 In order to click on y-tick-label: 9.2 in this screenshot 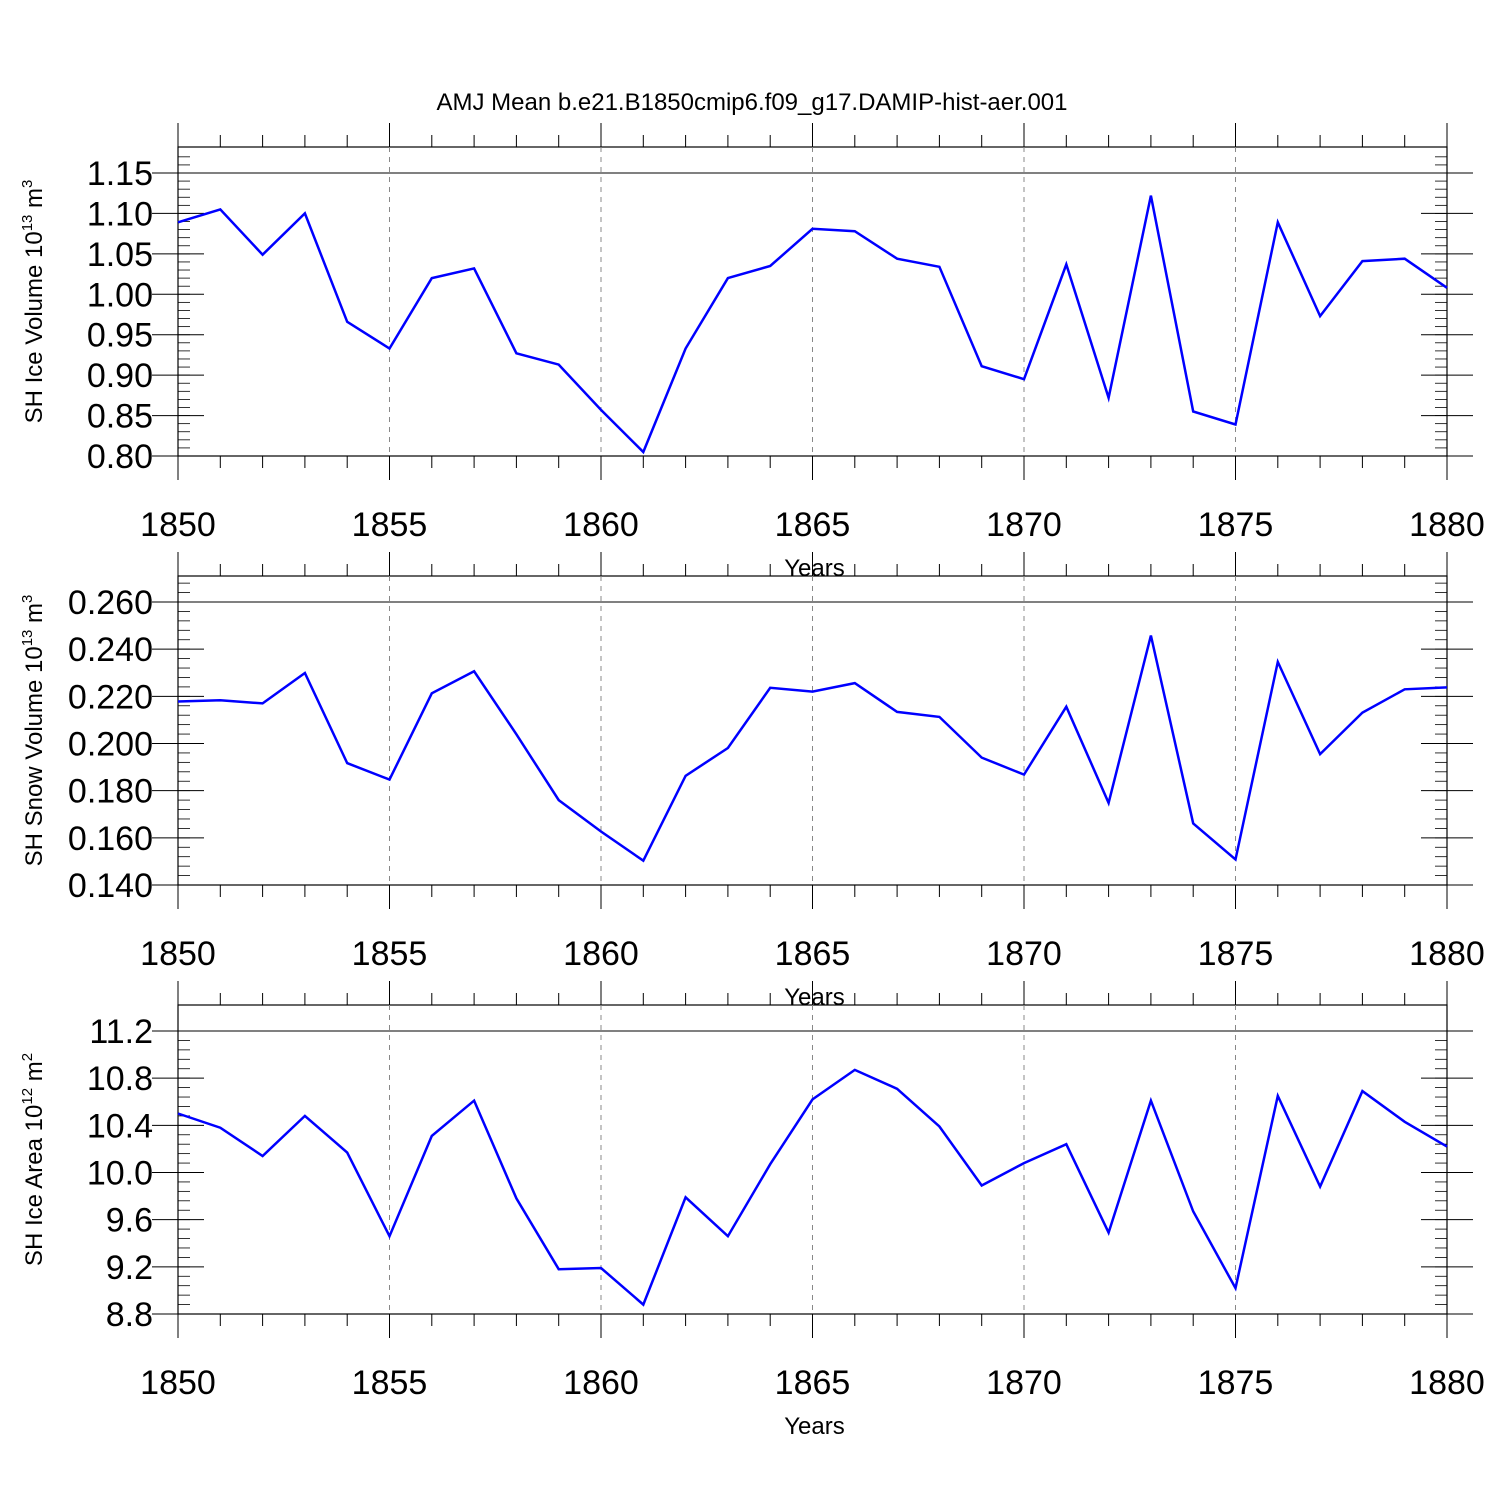, I will do `click(129, 1268)`.